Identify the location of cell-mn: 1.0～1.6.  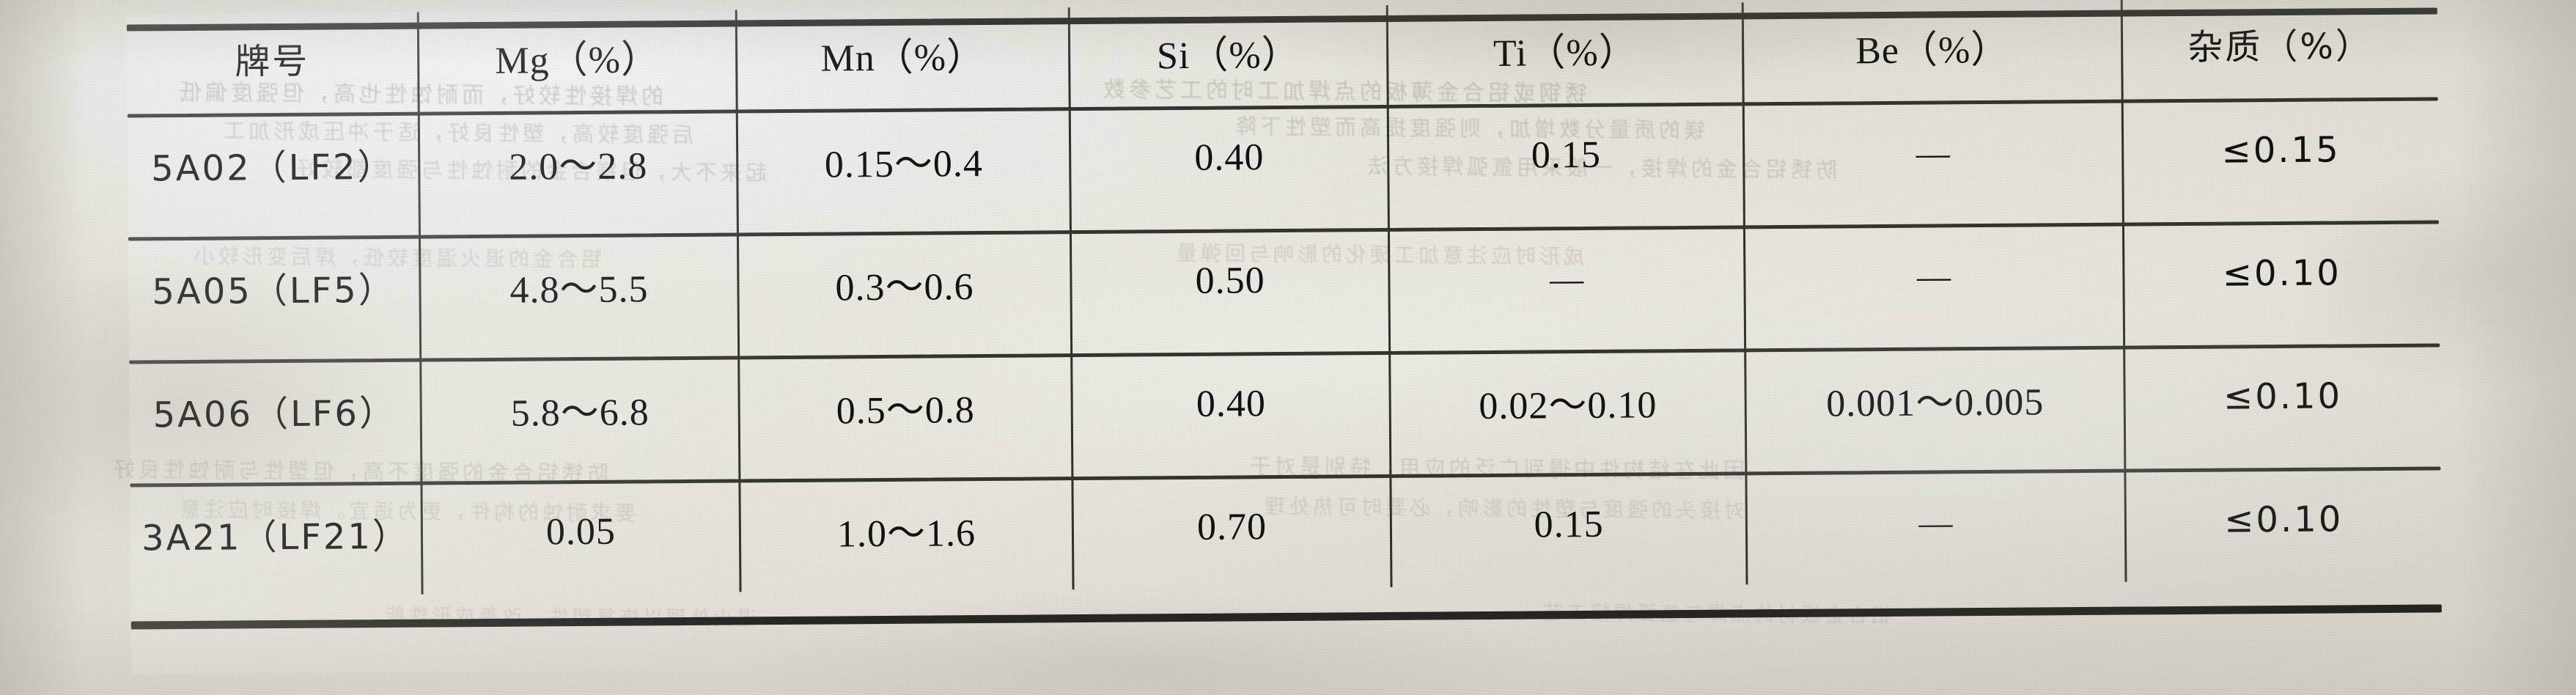
(906, 529).